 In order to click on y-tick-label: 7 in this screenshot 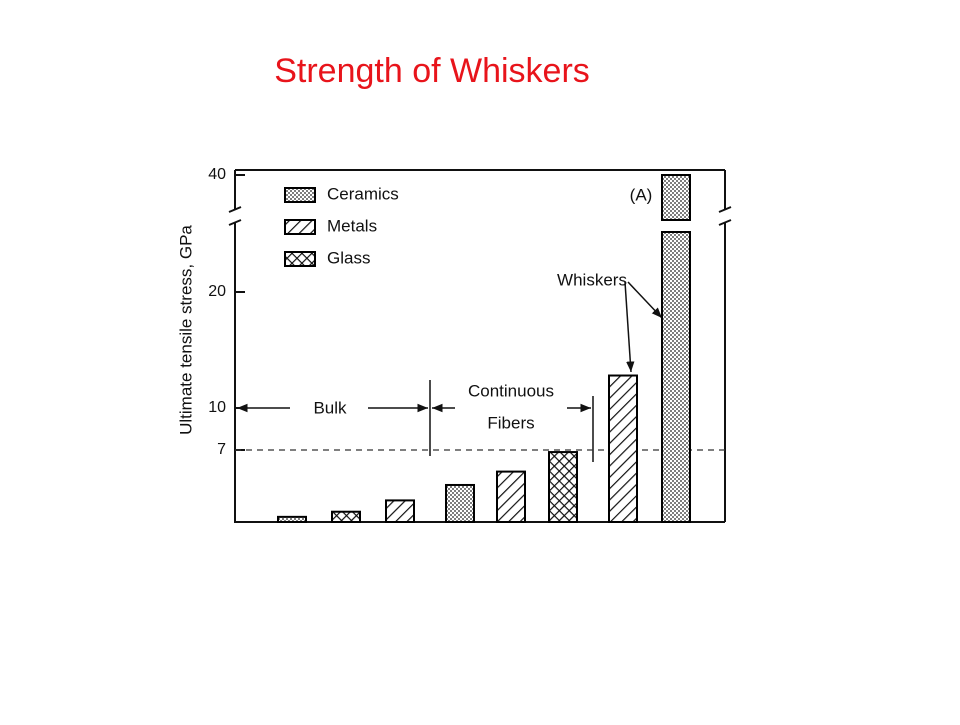, I will do `click(221, 449)`.